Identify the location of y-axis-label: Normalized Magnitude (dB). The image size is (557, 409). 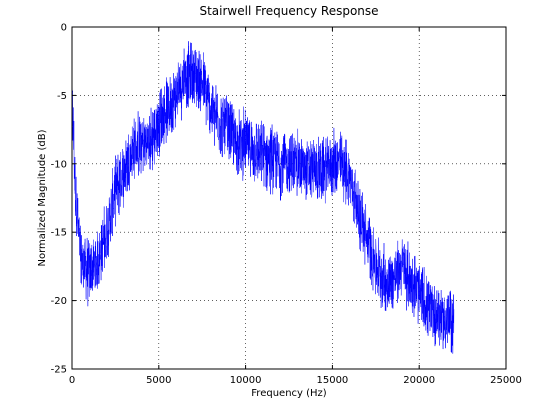
(42, 197).